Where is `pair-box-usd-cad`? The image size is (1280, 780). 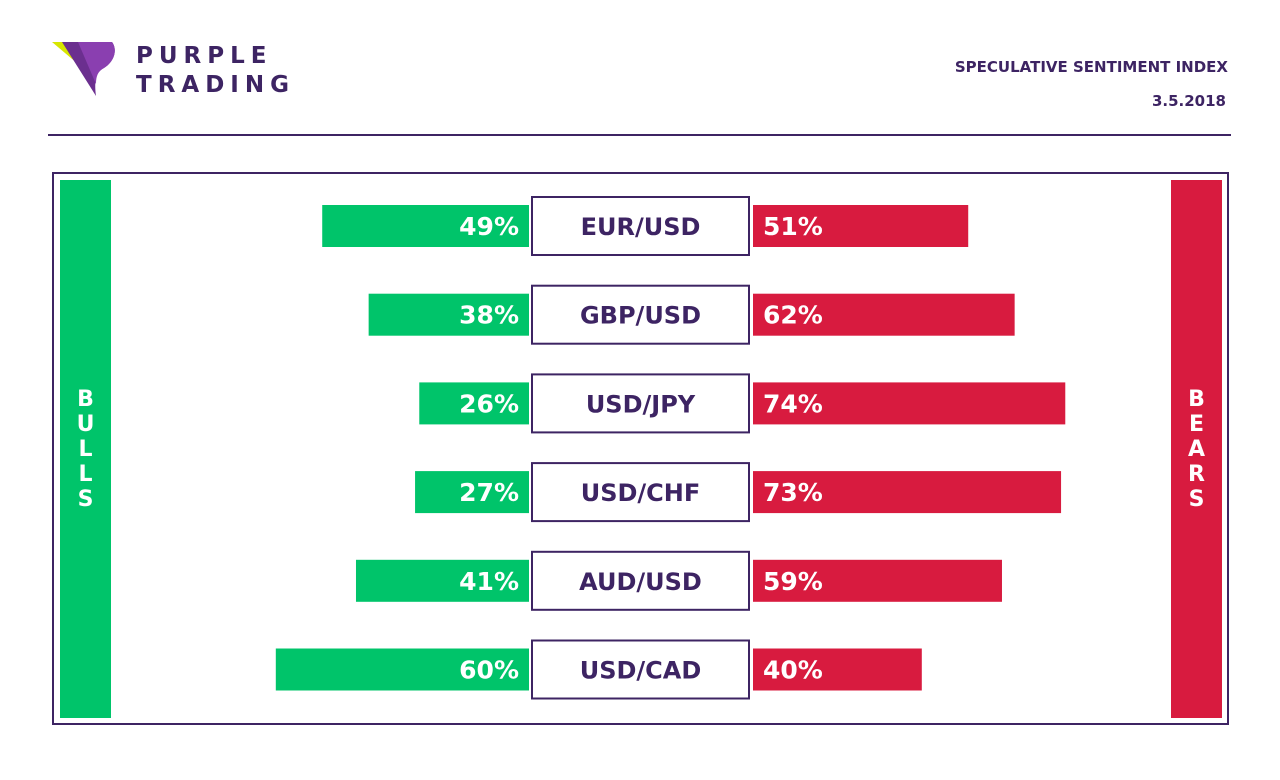
pair-box-usd-cad is located at coordinates (640, 669).